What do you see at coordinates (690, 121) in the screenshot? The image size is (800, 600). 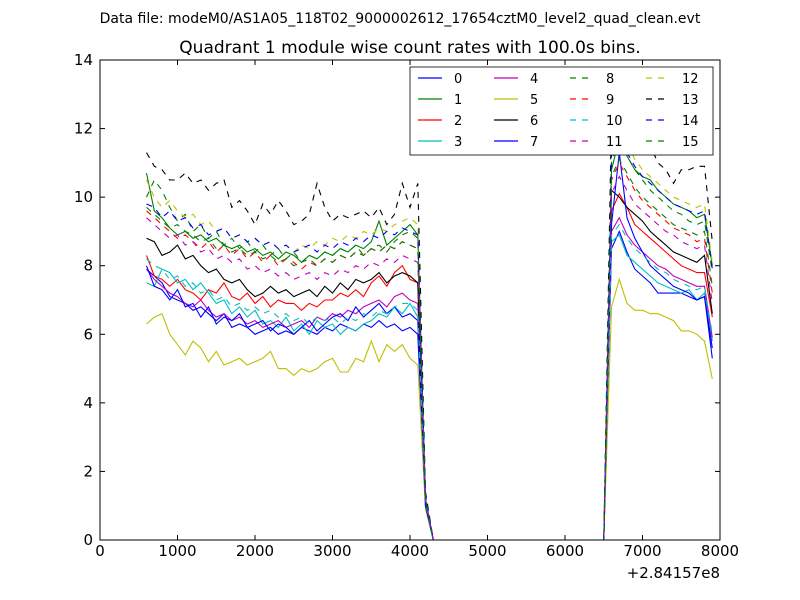 I see `legend-label-14: 14` at bounding box center [690, 121].